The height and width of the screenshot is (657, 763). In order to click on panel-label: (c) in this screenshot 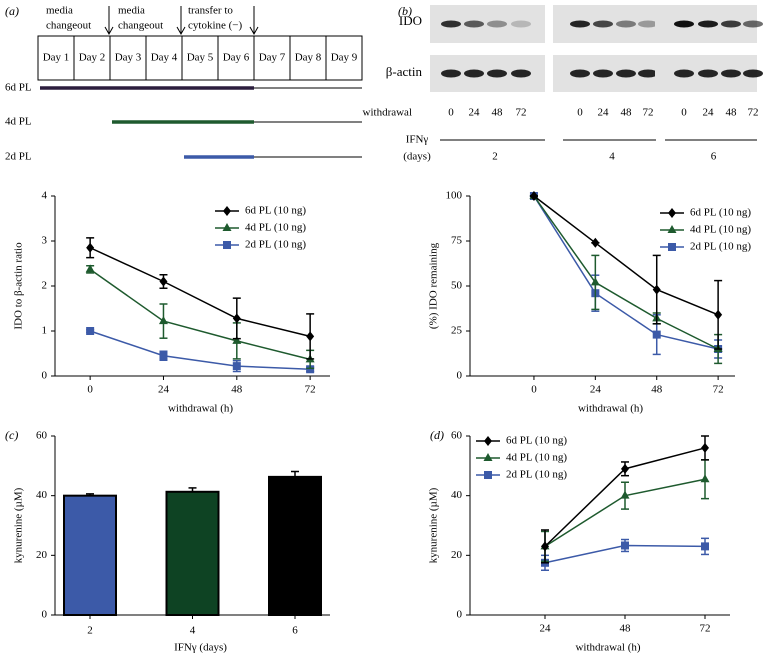, I will do `click(11, 435)`.